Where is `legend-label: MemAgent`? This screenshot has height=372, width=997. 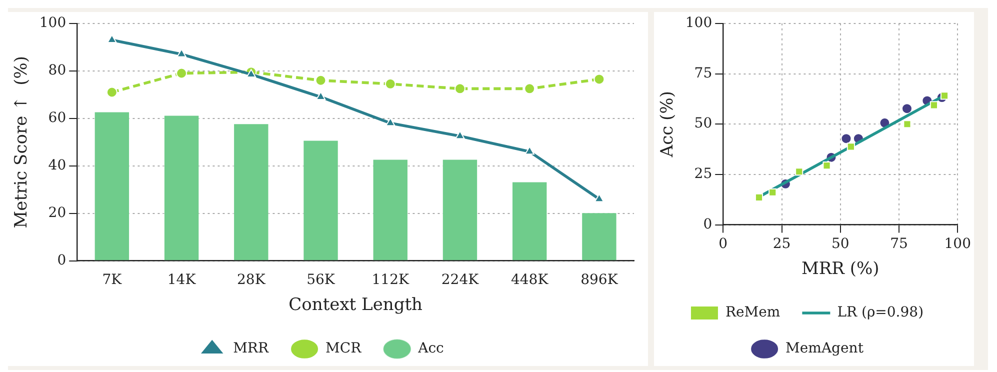
legend-label: MemAgent is located at coordinates (825, 348).